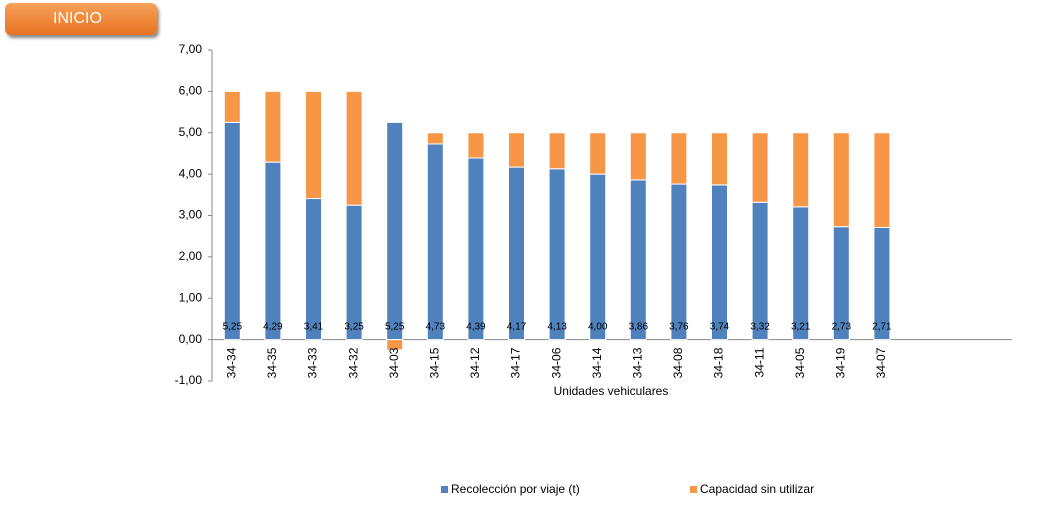  Describe the element at coordinates (598, 327) in the screenshot. I see `value-label: 4,00` at that location.